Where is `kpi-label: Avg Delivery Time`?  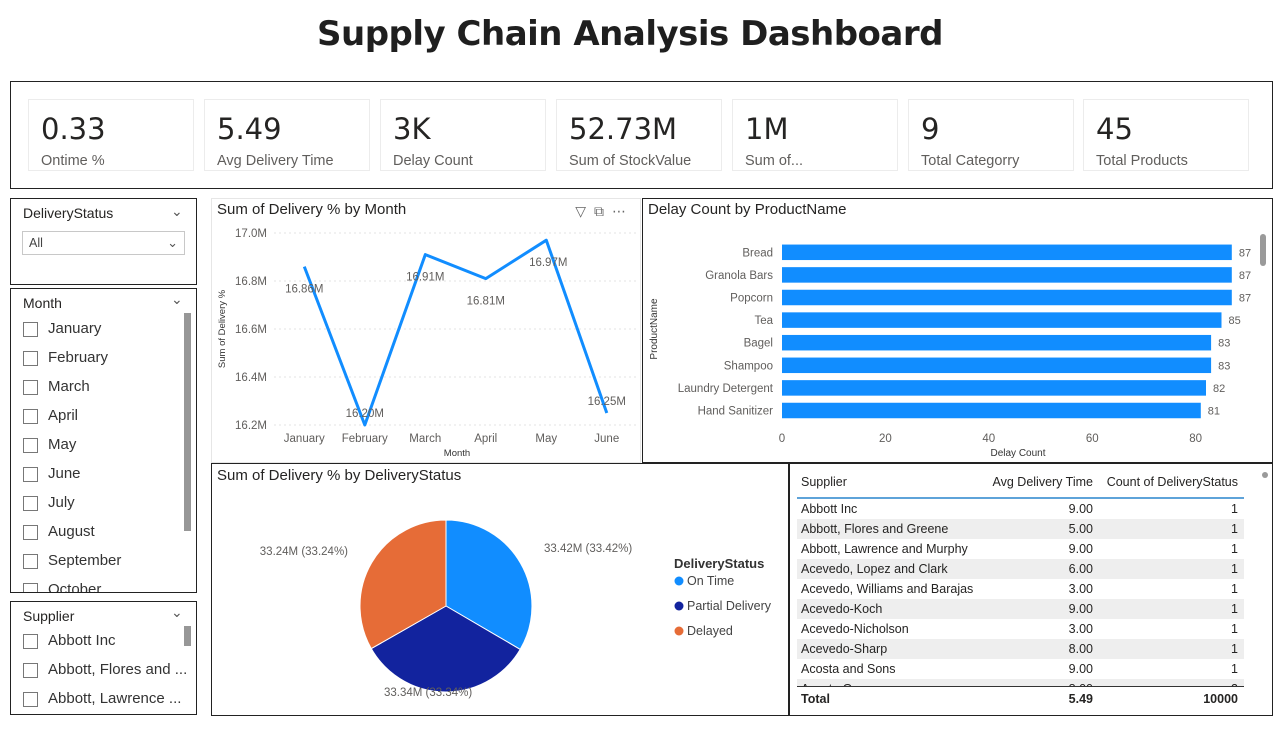 kpi-label: Avg Delivery Time is located at coordinates (275, 161).